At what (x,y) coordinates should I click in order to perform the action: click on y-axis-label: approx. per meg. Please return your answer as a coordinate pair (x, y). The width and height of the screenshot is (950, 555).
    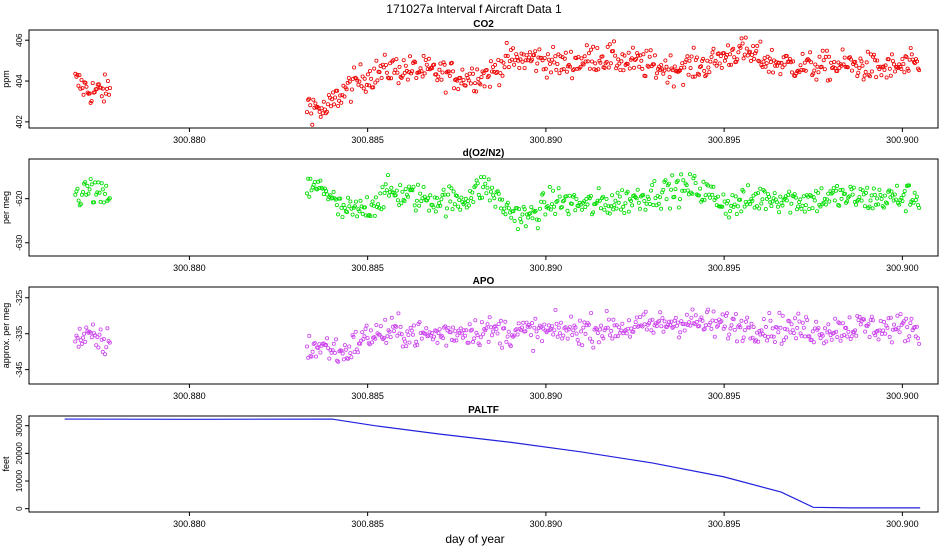
    Looking at the image, I should click on (6, 336).